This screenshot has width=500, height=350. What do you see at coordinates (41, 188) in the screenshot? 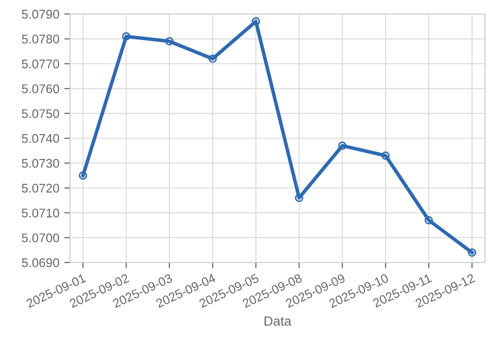
I see `y-tick-label: 5.0720` at bounding box center [41, 188].